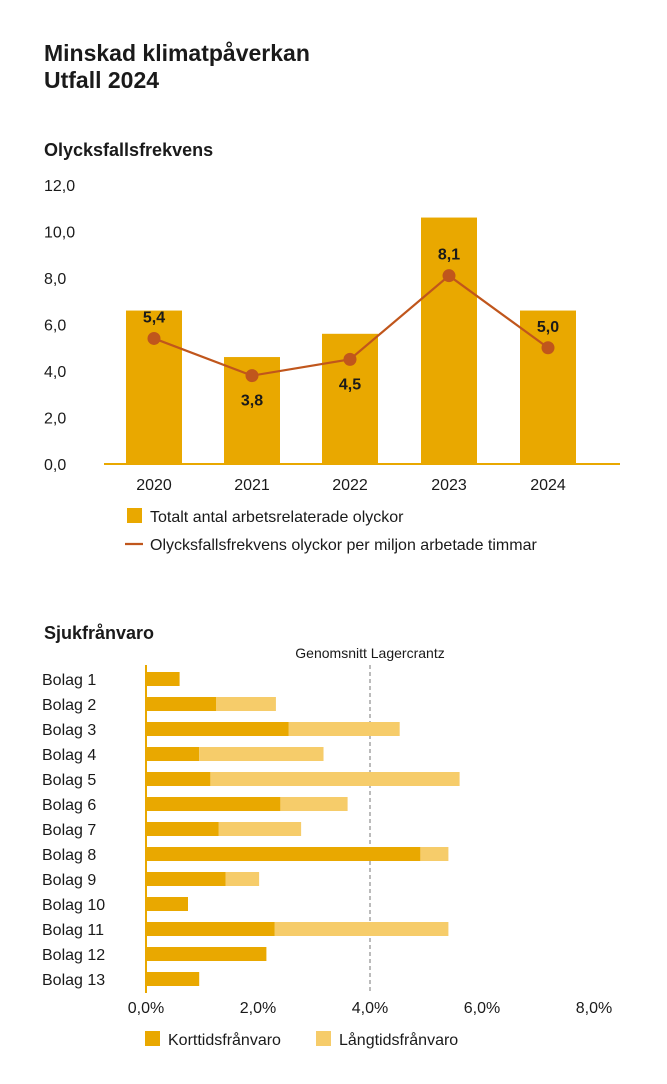 This screenshot has height=1084, width=667. What do you see at coordinates (154, 485) in the screenshot?
I see `x-tick-label: 2020` at bounding box center [154, 485].